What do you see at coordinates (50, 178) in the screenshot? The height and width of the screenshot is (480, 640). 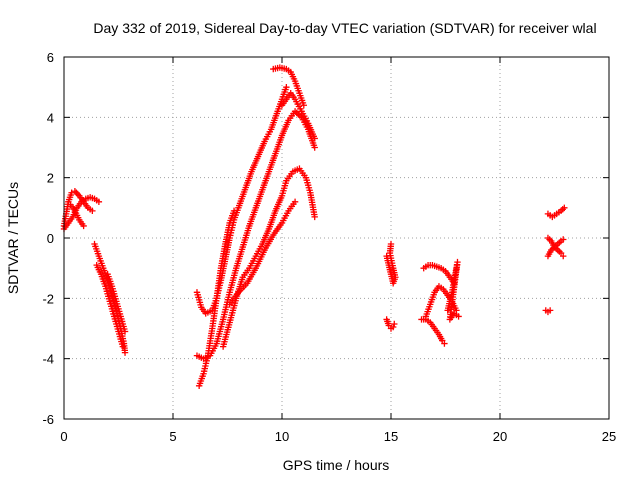 I see `y-tick-label: 2` at bounding box center [50, 178].